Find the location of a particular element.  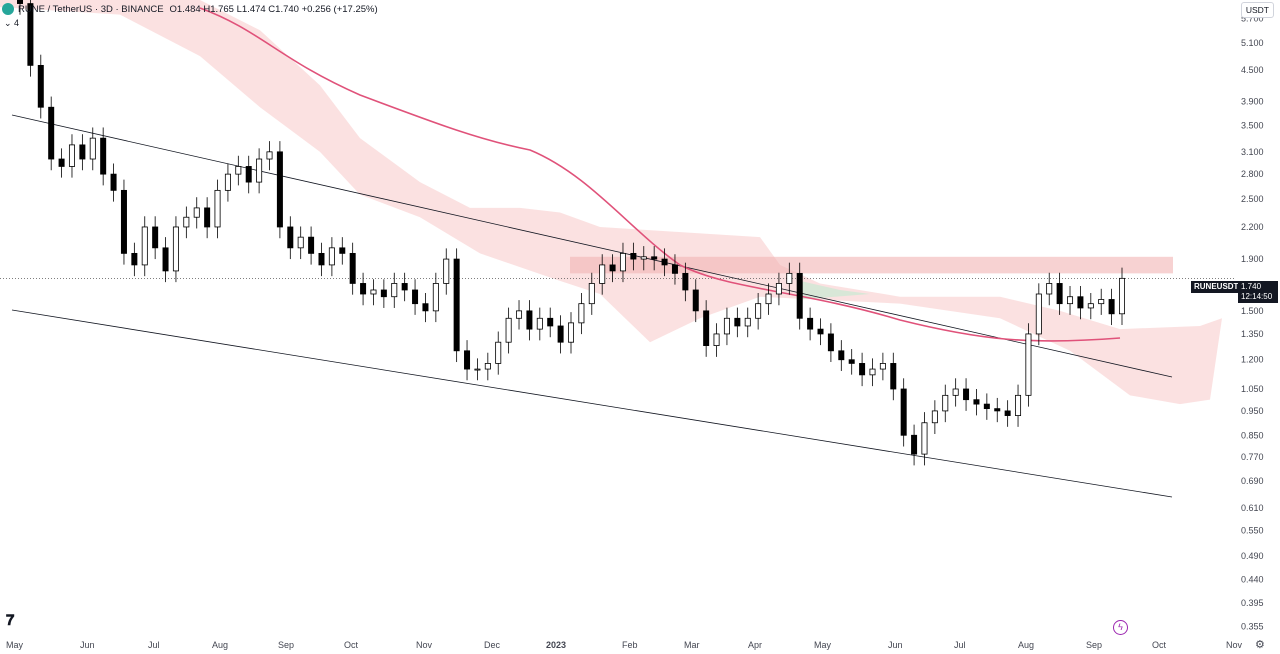

gear-icon: ⚙ is located at coordinates (1260, 645).